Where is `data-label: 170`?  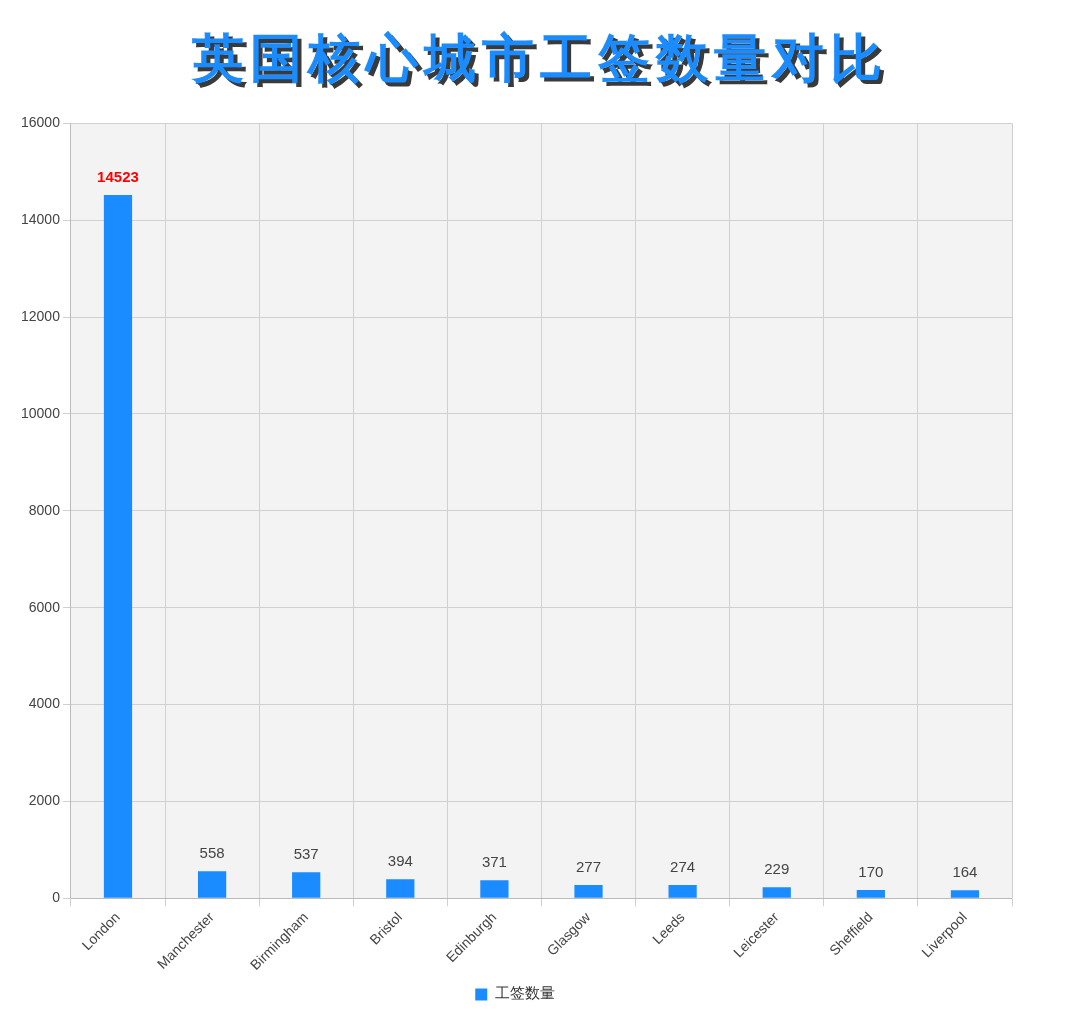 data-label: 170 is located at coordinates (871, 871).